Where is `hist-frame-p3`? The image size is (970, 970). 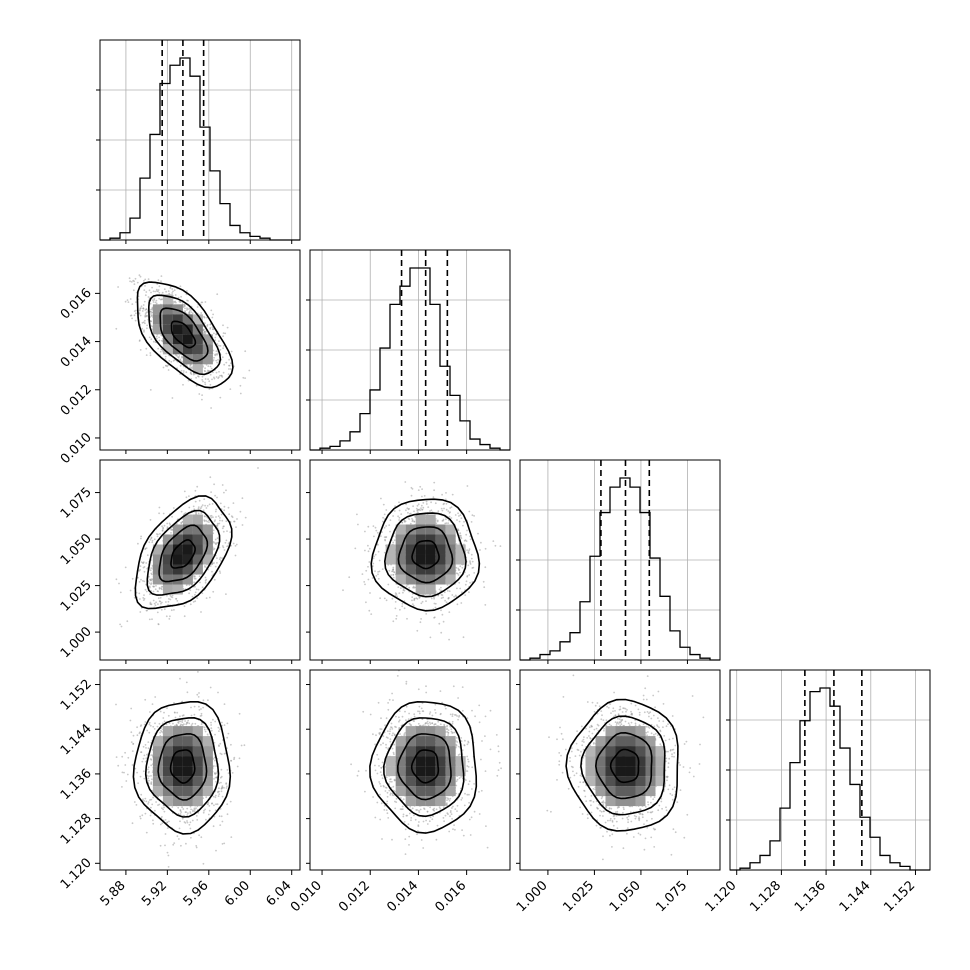 hist-frame-p3 is located at coordinates (830, 770).